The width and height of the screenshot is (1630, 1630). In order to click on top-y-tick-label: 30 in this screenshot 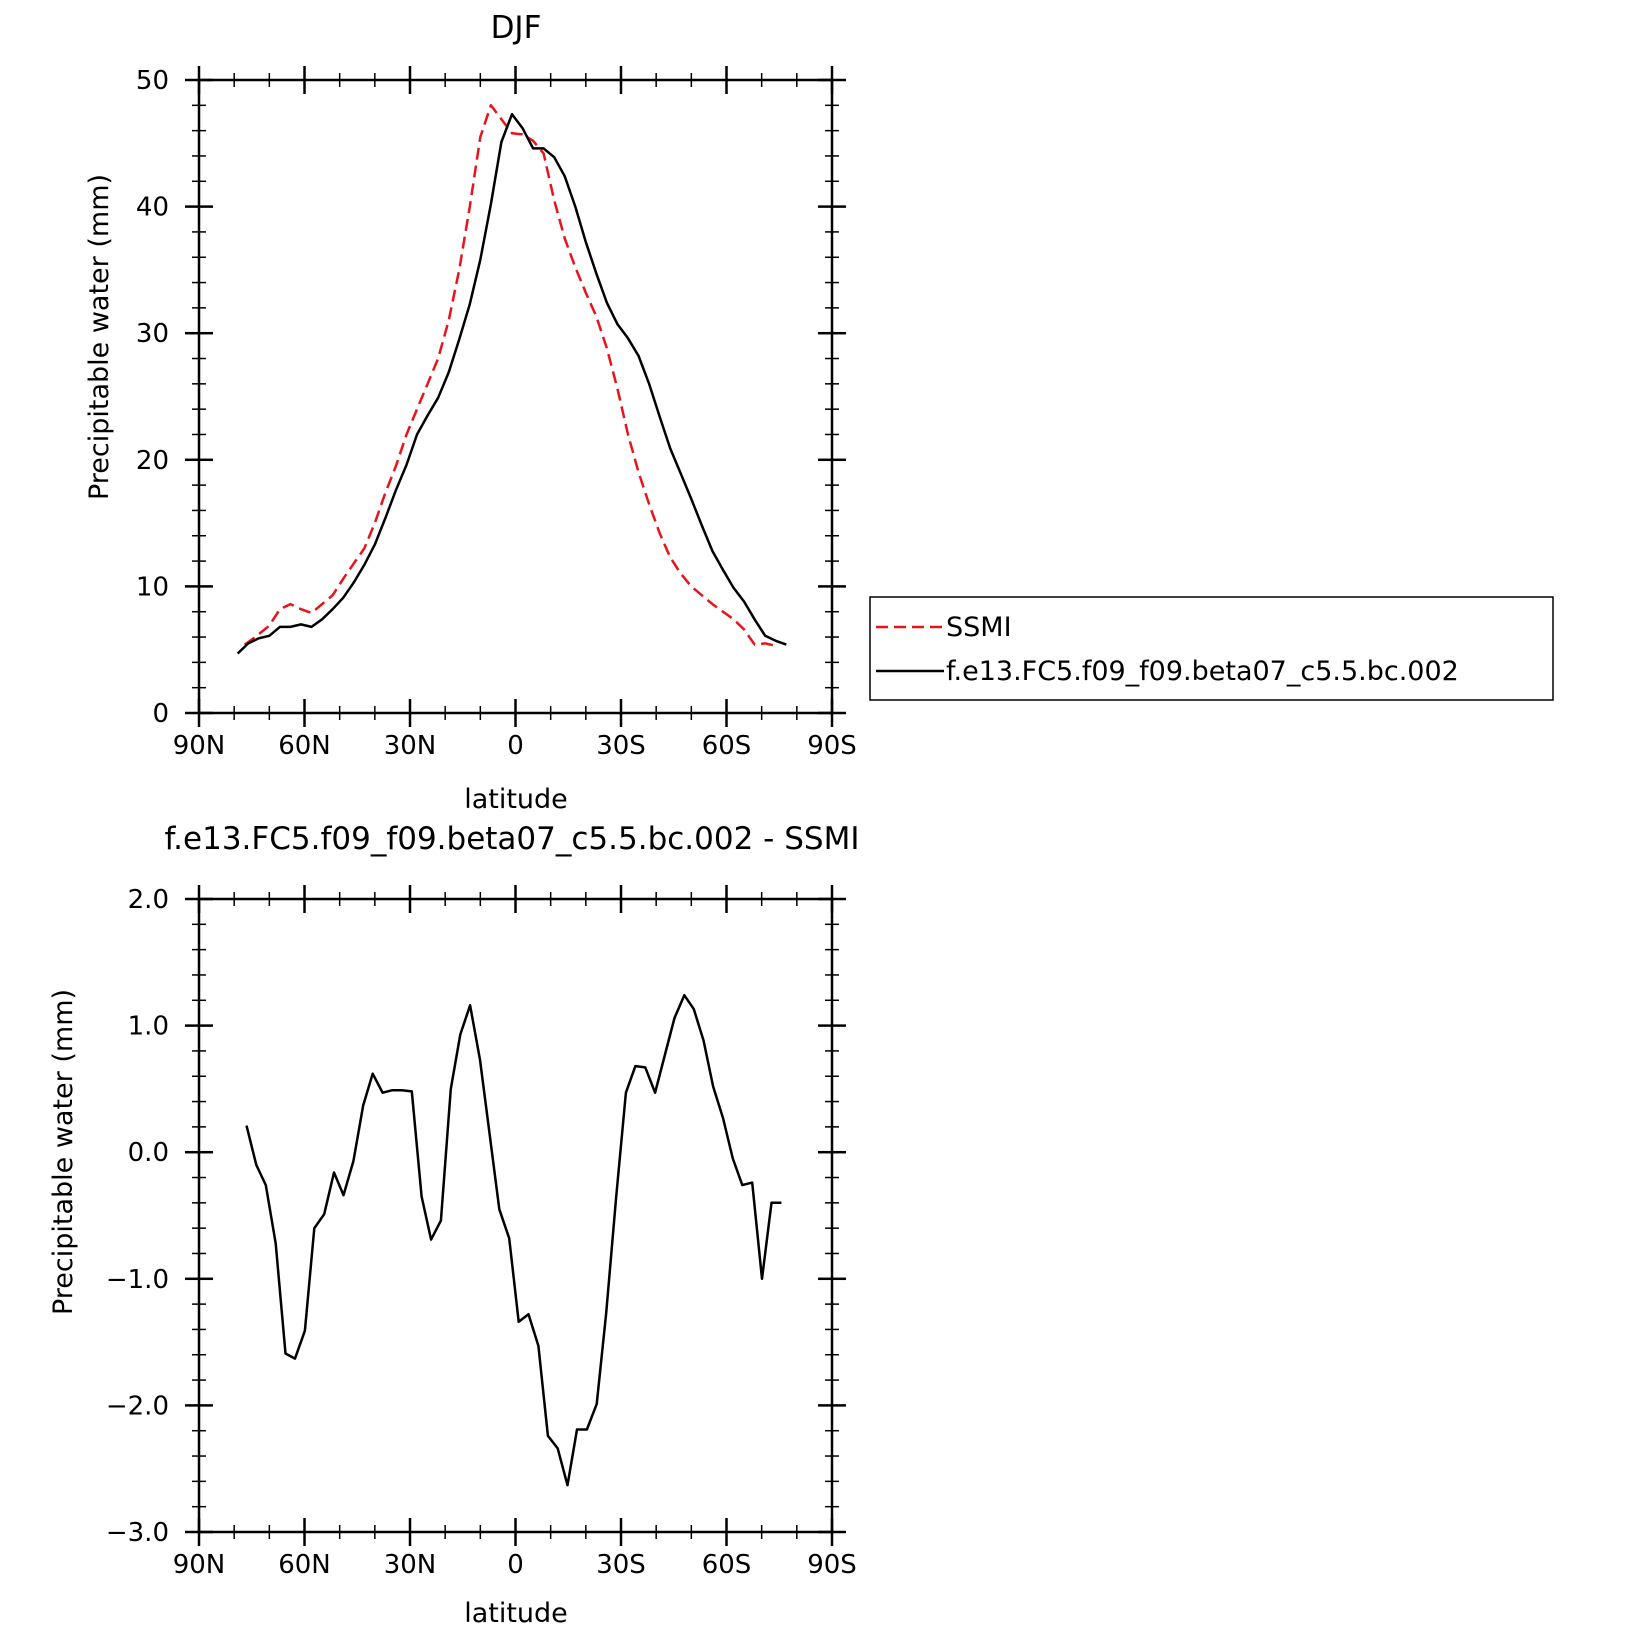, I will do `click(152, 334)`.